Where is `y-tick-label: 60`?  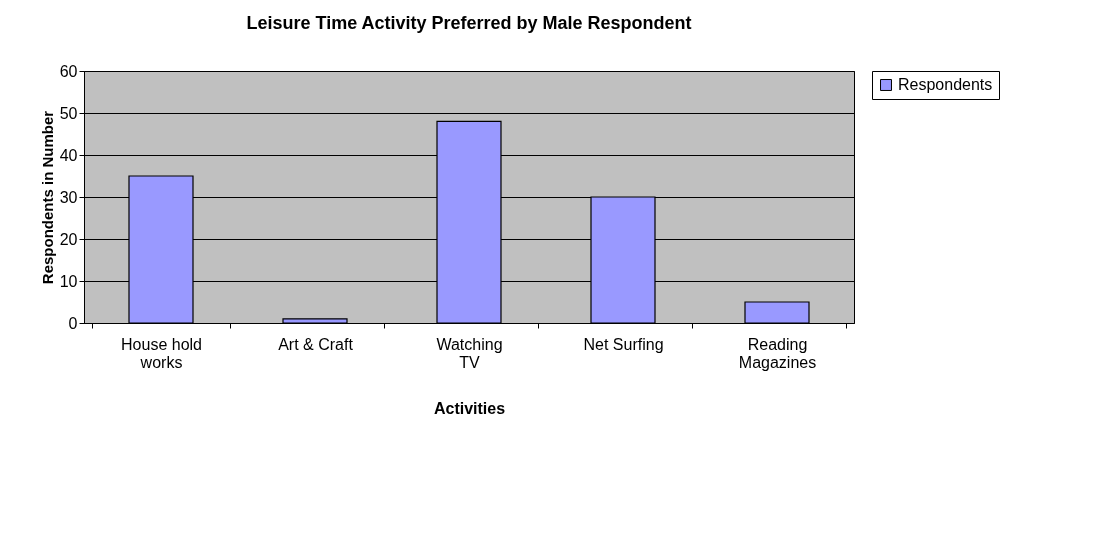 y-tick-label: 60 is located at coordinates (68, 71).